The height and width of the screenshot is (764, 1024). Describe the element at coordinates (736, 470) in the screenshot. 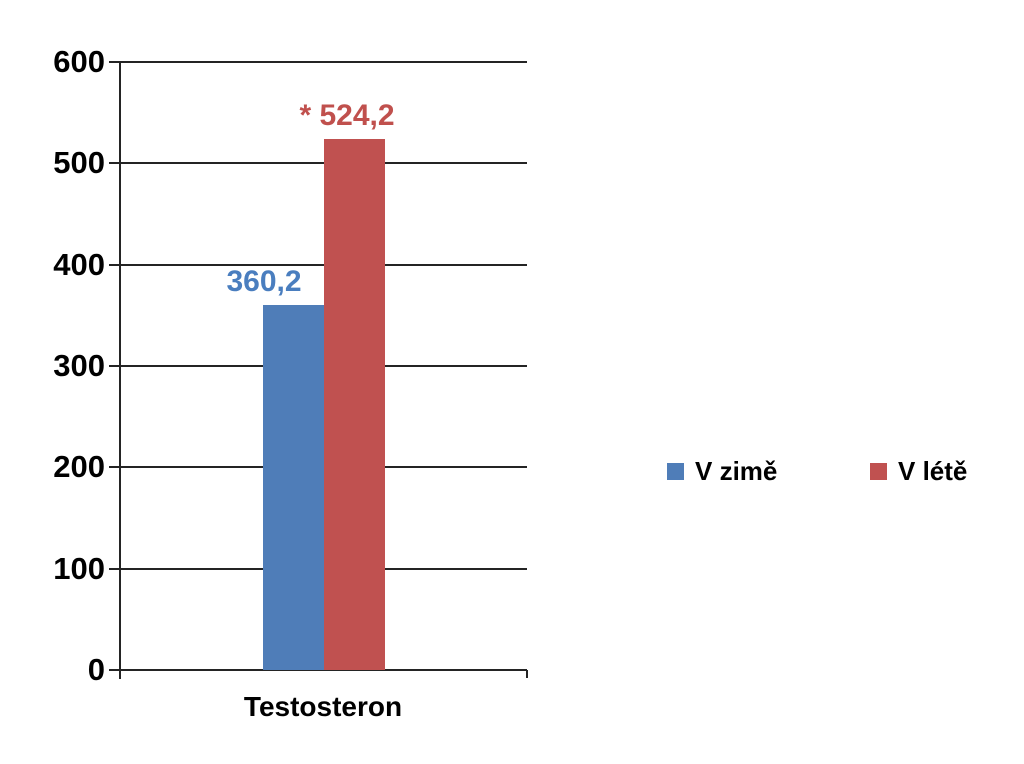

I see `legend-label: V zimě` at that location.